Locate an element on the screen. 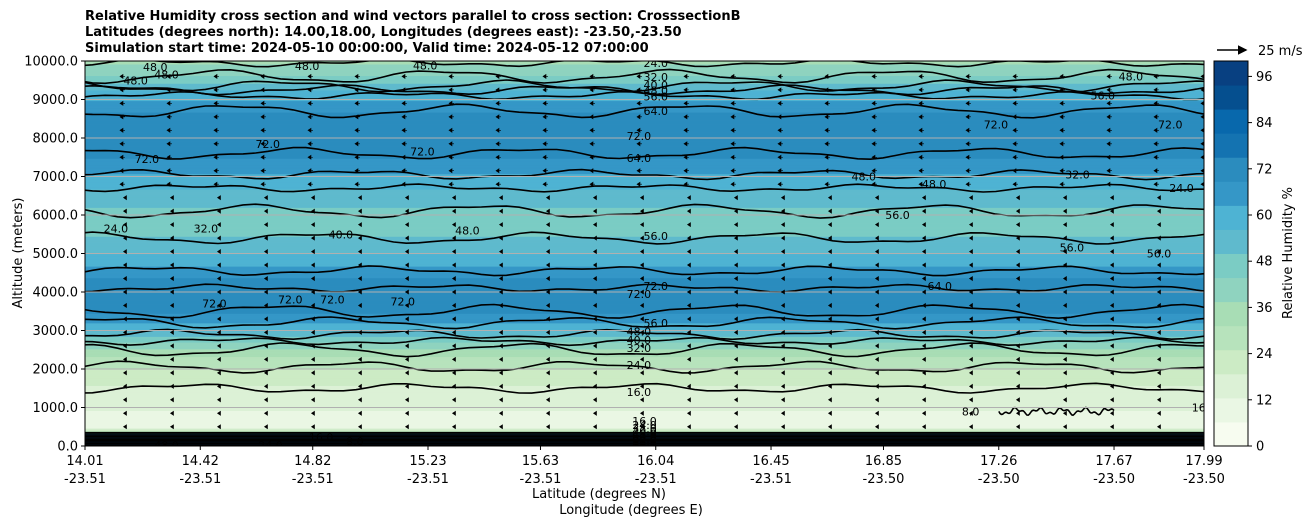  colorbar-tick-label: 72 is located at coordinates (1264, 169).